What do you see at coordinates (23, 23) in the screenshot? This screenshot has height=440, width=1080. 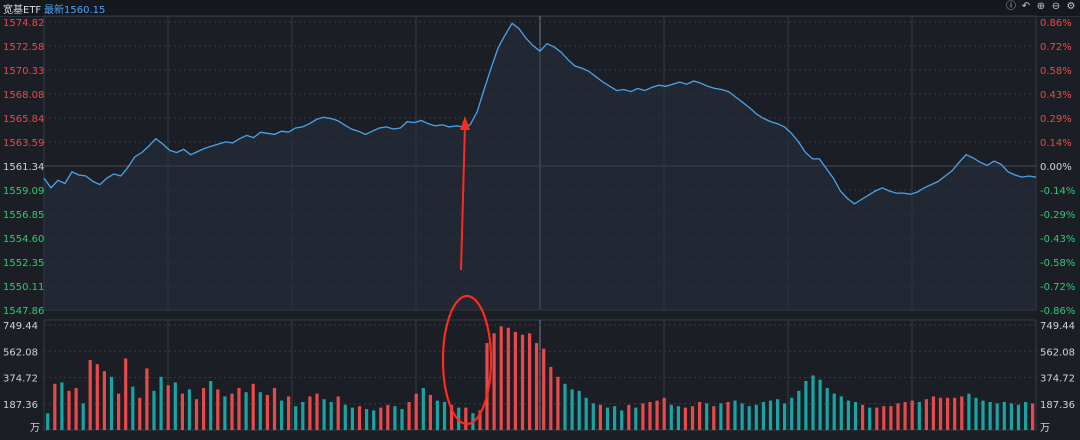 I see `price-tick-label: 1574.82` at bounding box center [23, 23].